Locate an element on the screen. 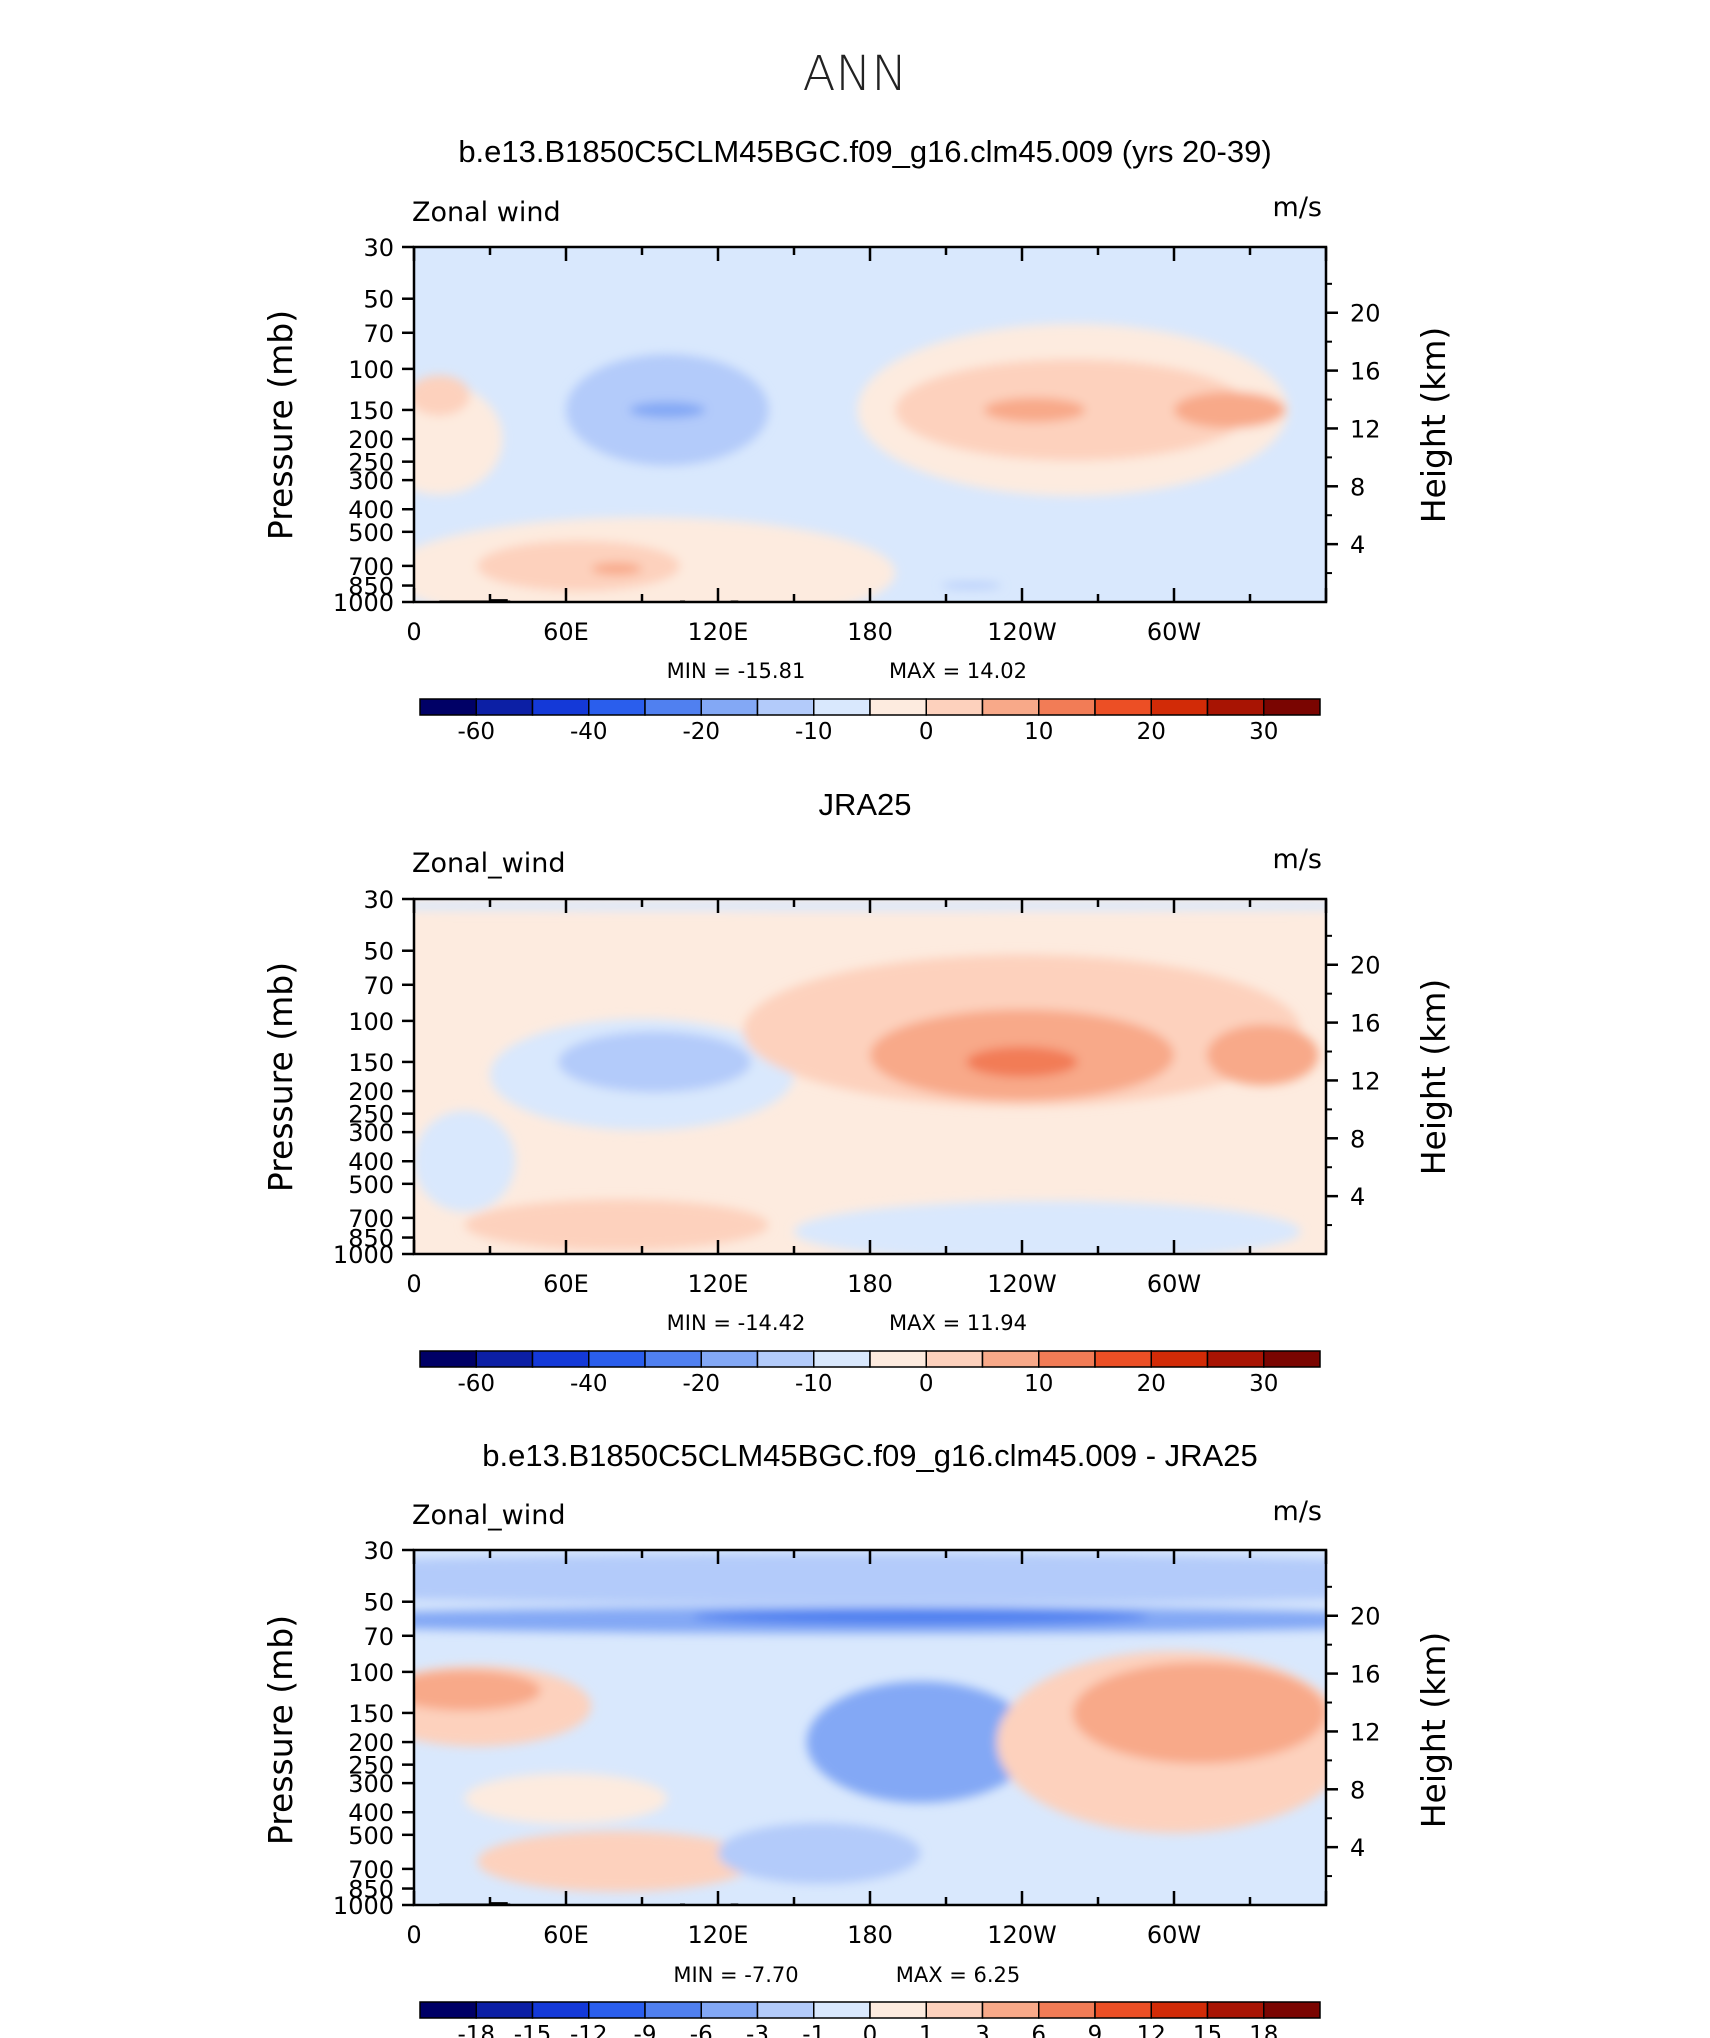 This screenshot has height=2038, width=1710. colorbar-label: -6 is located at coordinates (701, 2030).